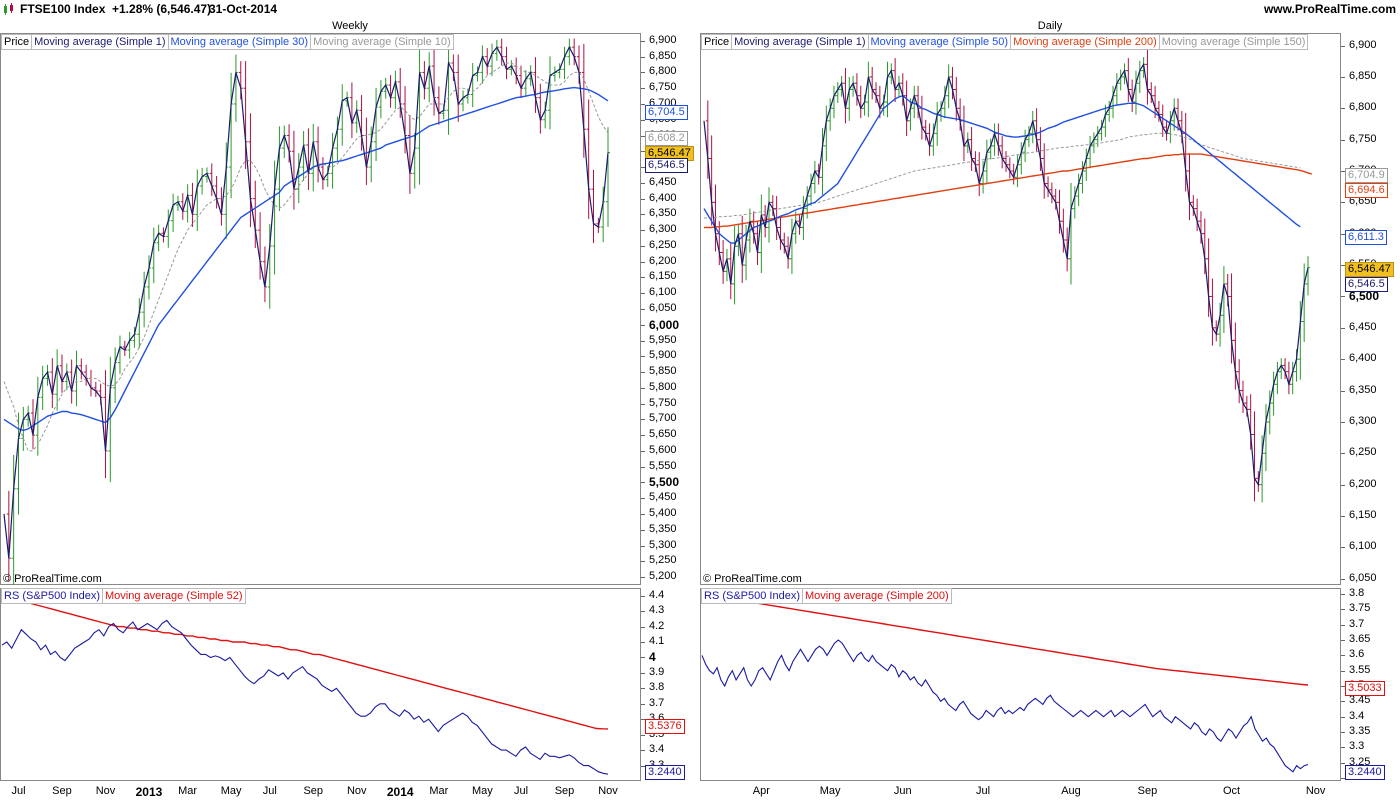 The image size is (1400, 800). What do you see at coordinates (657, 749) in the screenshot?
I see `y-tick-label: 3.4` at bounding box center [657, 749].